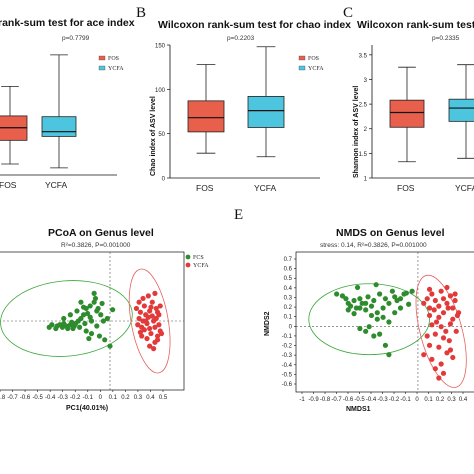 This screenshot has width=474, height=474. What do you see at coordinates (161, 135) in the screenshot?
I see `y-tick-label: 50` at bounding box center [161, 135].